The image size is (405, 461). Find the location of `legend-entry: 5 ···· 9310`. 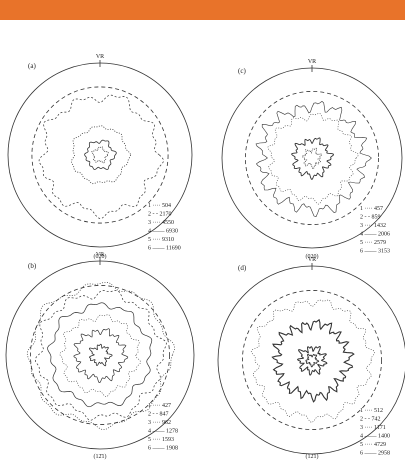

legend-entry: 5 ···· 9310 is located at coordinates (161, 240).